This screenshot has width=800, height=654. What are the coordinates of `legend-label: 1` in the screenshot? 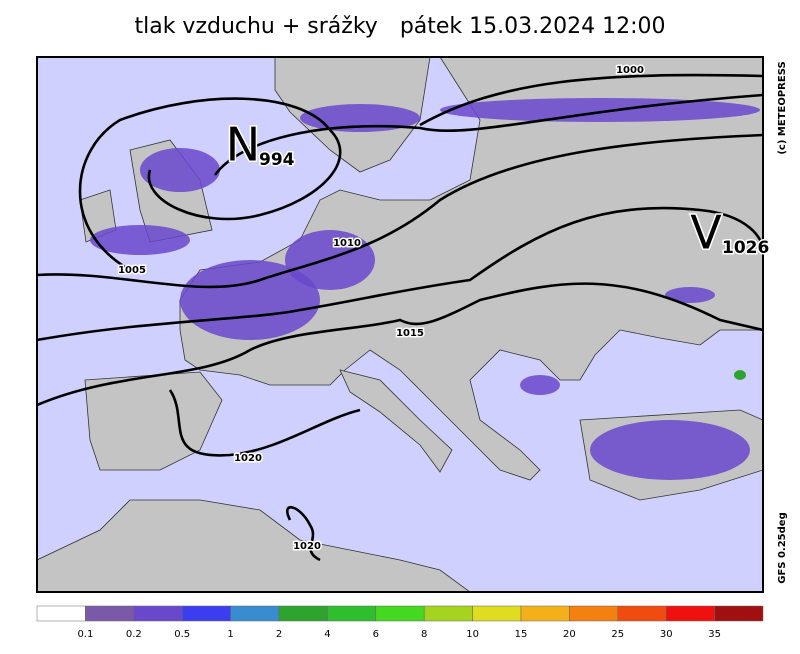 It's located at (230, 634).